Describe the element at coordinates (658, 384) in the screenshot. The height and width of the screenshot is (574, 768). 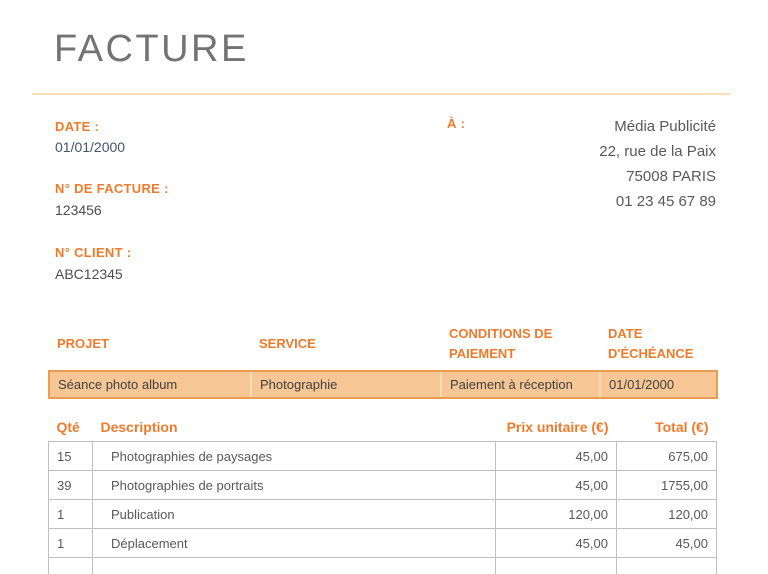
I see `due-date-cell: 01/01/2000` at that location.